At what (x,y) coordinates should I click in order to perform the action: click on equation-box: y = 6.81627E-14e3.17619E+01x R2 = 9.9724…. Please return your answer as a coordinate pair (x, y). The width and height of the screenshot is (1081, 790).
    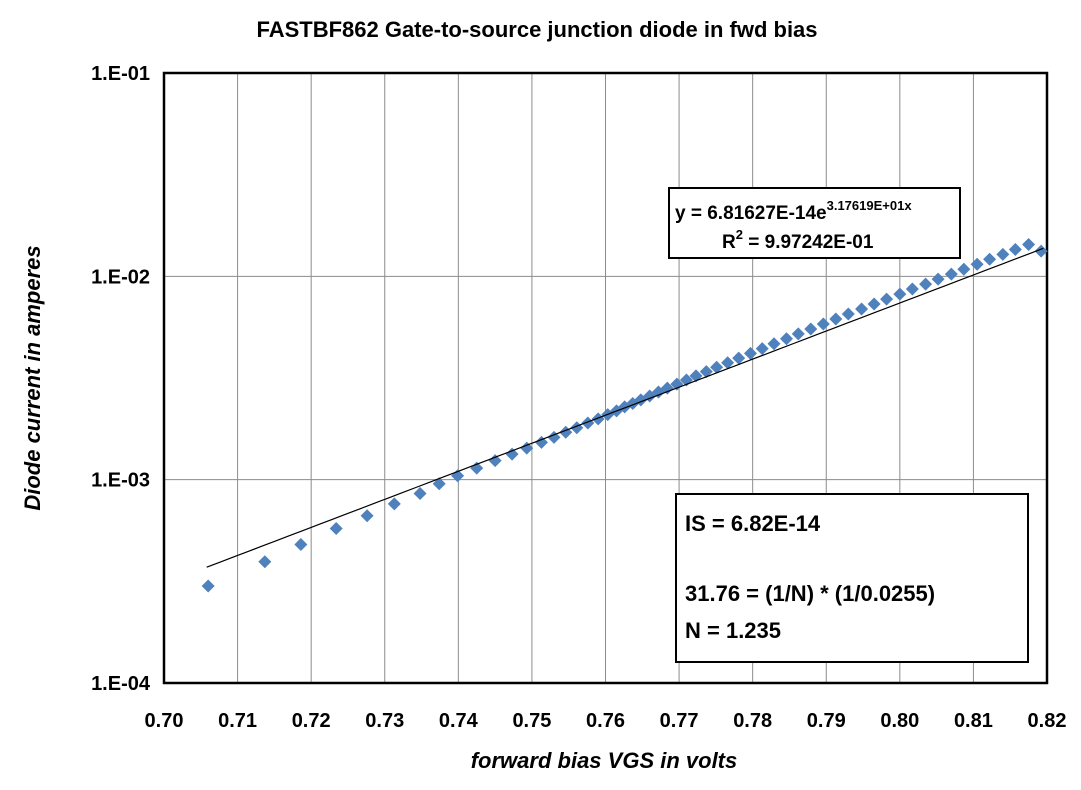
    Looking at the image, I should click on (814, 223).